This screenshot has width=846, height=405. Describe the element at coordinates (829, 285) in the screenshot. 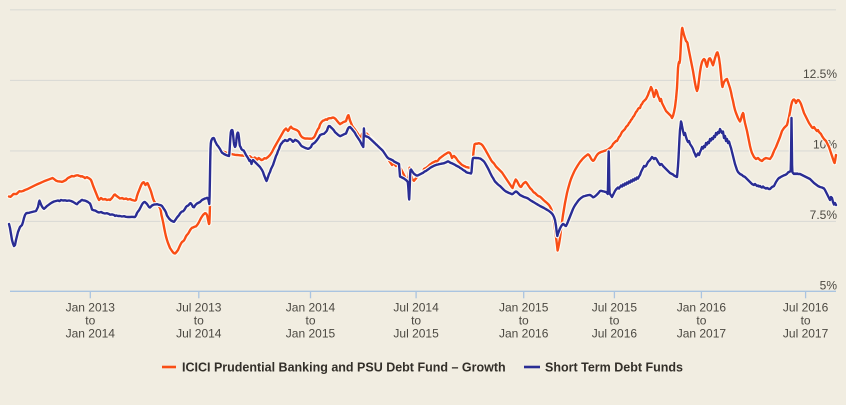

I see `svg-text: 5%` at that location.